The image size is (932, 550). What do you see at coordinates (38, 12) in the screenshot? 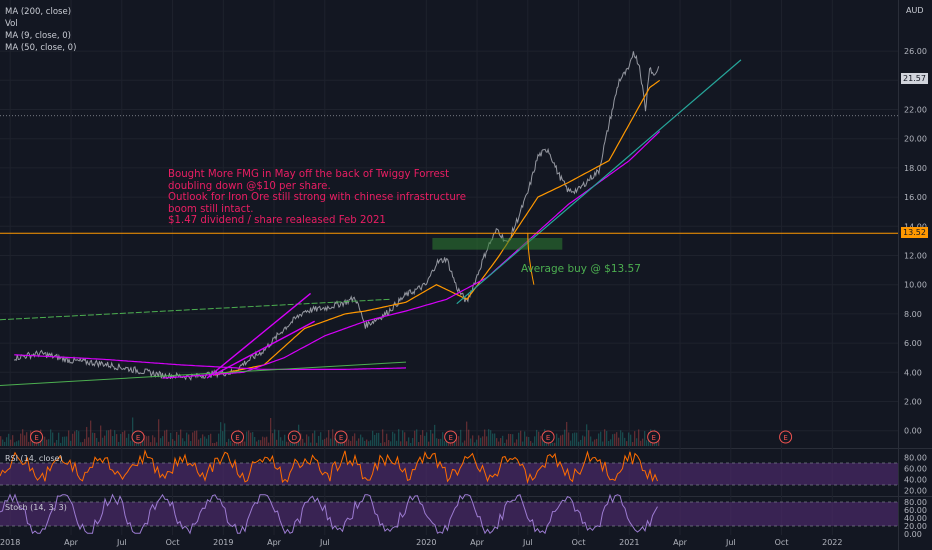
I see `indicator-ma200: MA (200, close)` at bounding box center [38, 12].